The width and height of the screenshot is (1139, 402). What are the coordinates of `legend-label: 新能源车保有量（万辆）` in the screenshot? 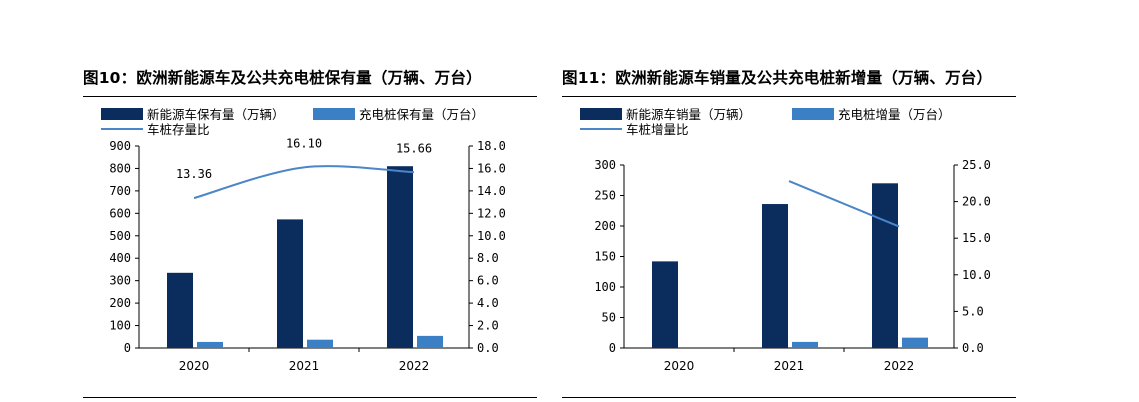 It's located at (216, 114).